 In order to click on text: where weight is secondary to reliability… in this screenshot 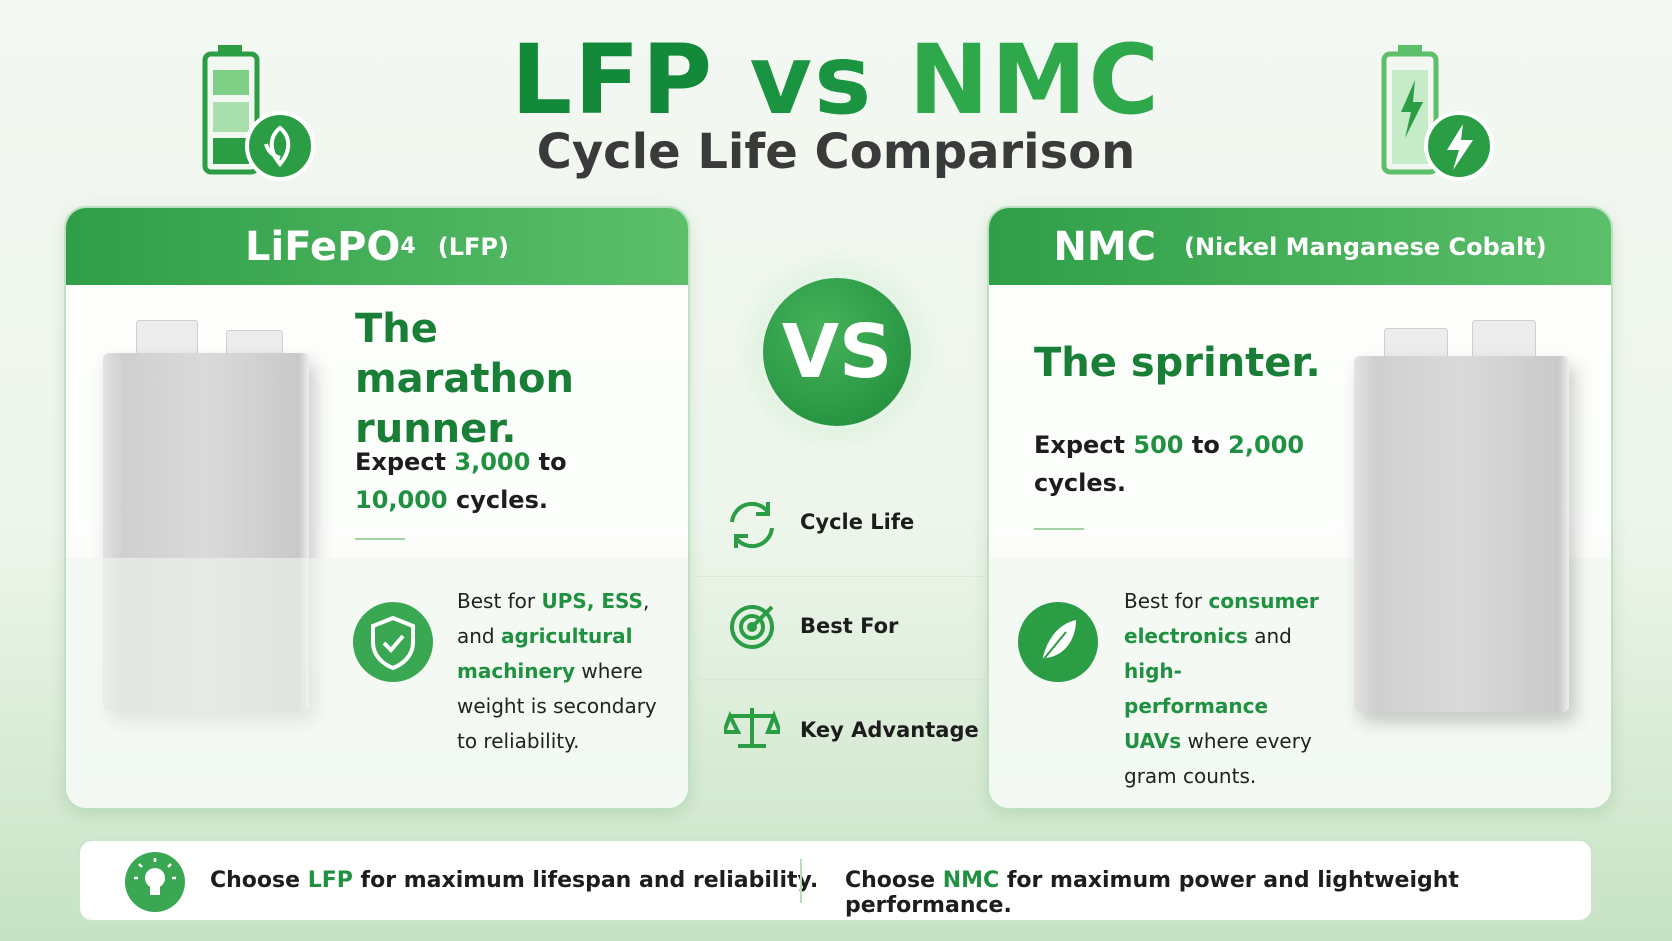, I will do `click(557, 706)`.